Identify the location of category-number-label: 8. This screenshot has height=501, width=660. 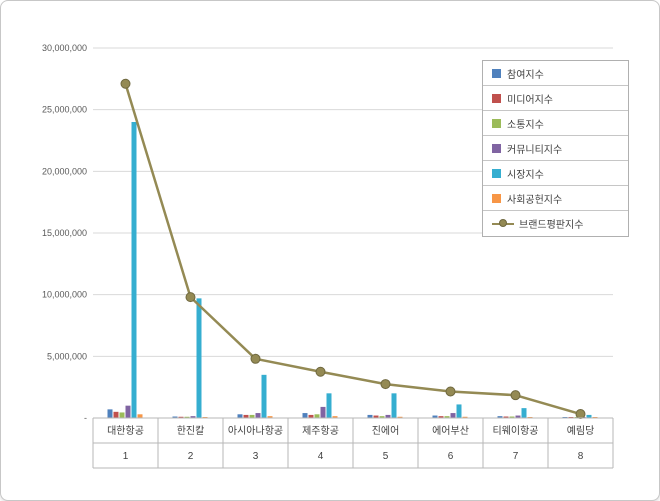
(581, 456).